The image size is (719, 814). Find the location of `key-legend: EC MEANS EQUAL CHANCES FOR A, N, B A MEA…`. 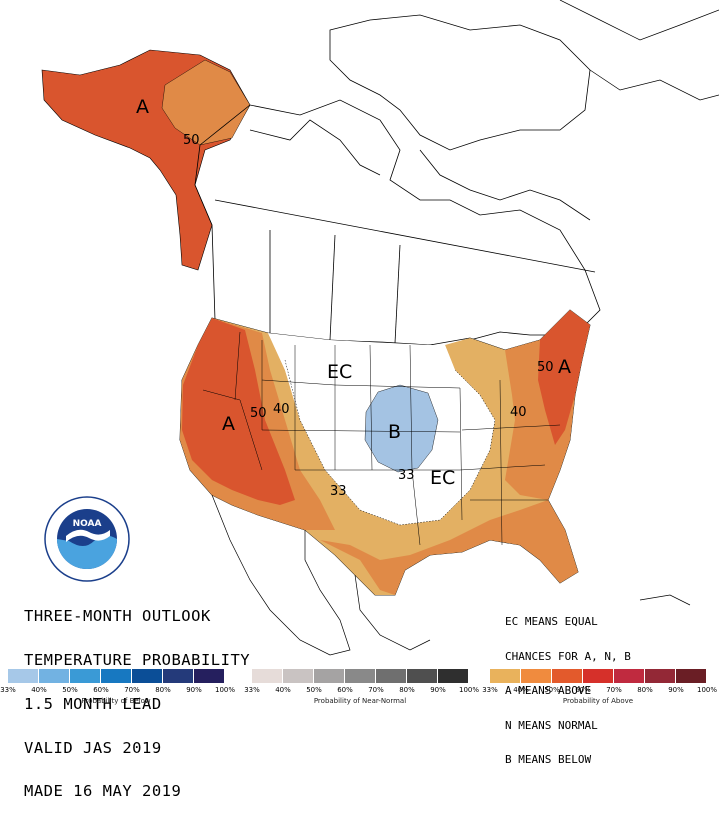

key-legend: EC MEANS EQUAL CHANCES FOR A, N, B A MEA… is located at coordinates (568, 685).